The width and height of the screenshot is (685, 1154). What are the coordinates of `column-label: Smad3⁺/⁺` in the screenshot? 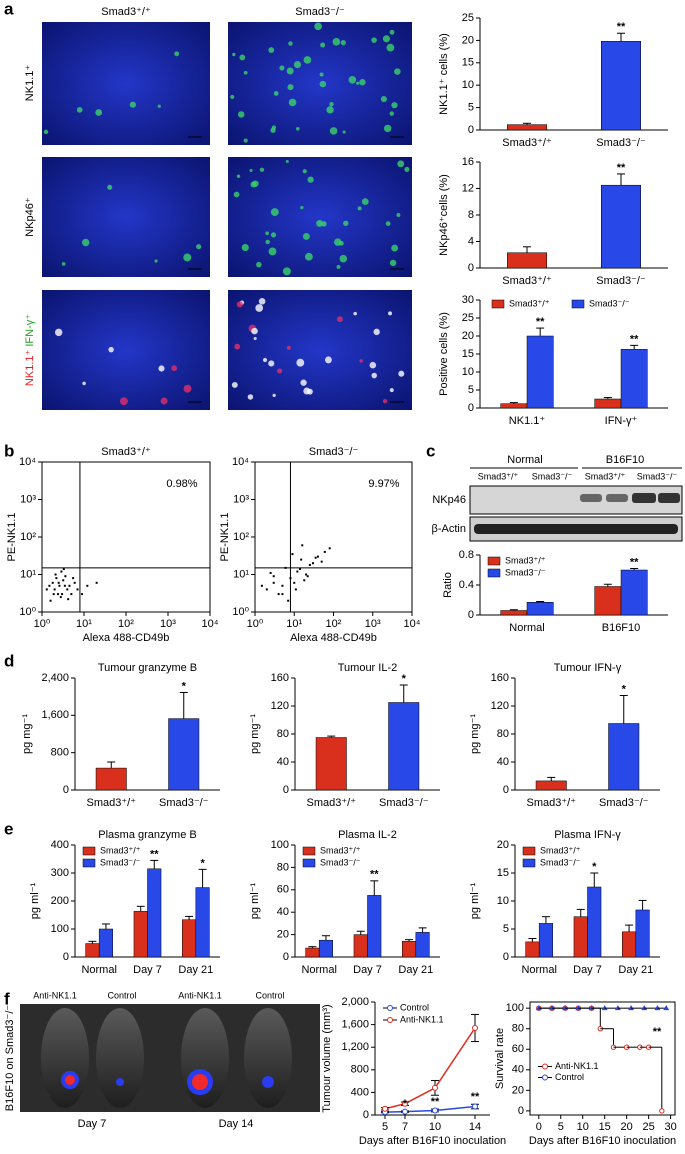 It's located at (126, 12).